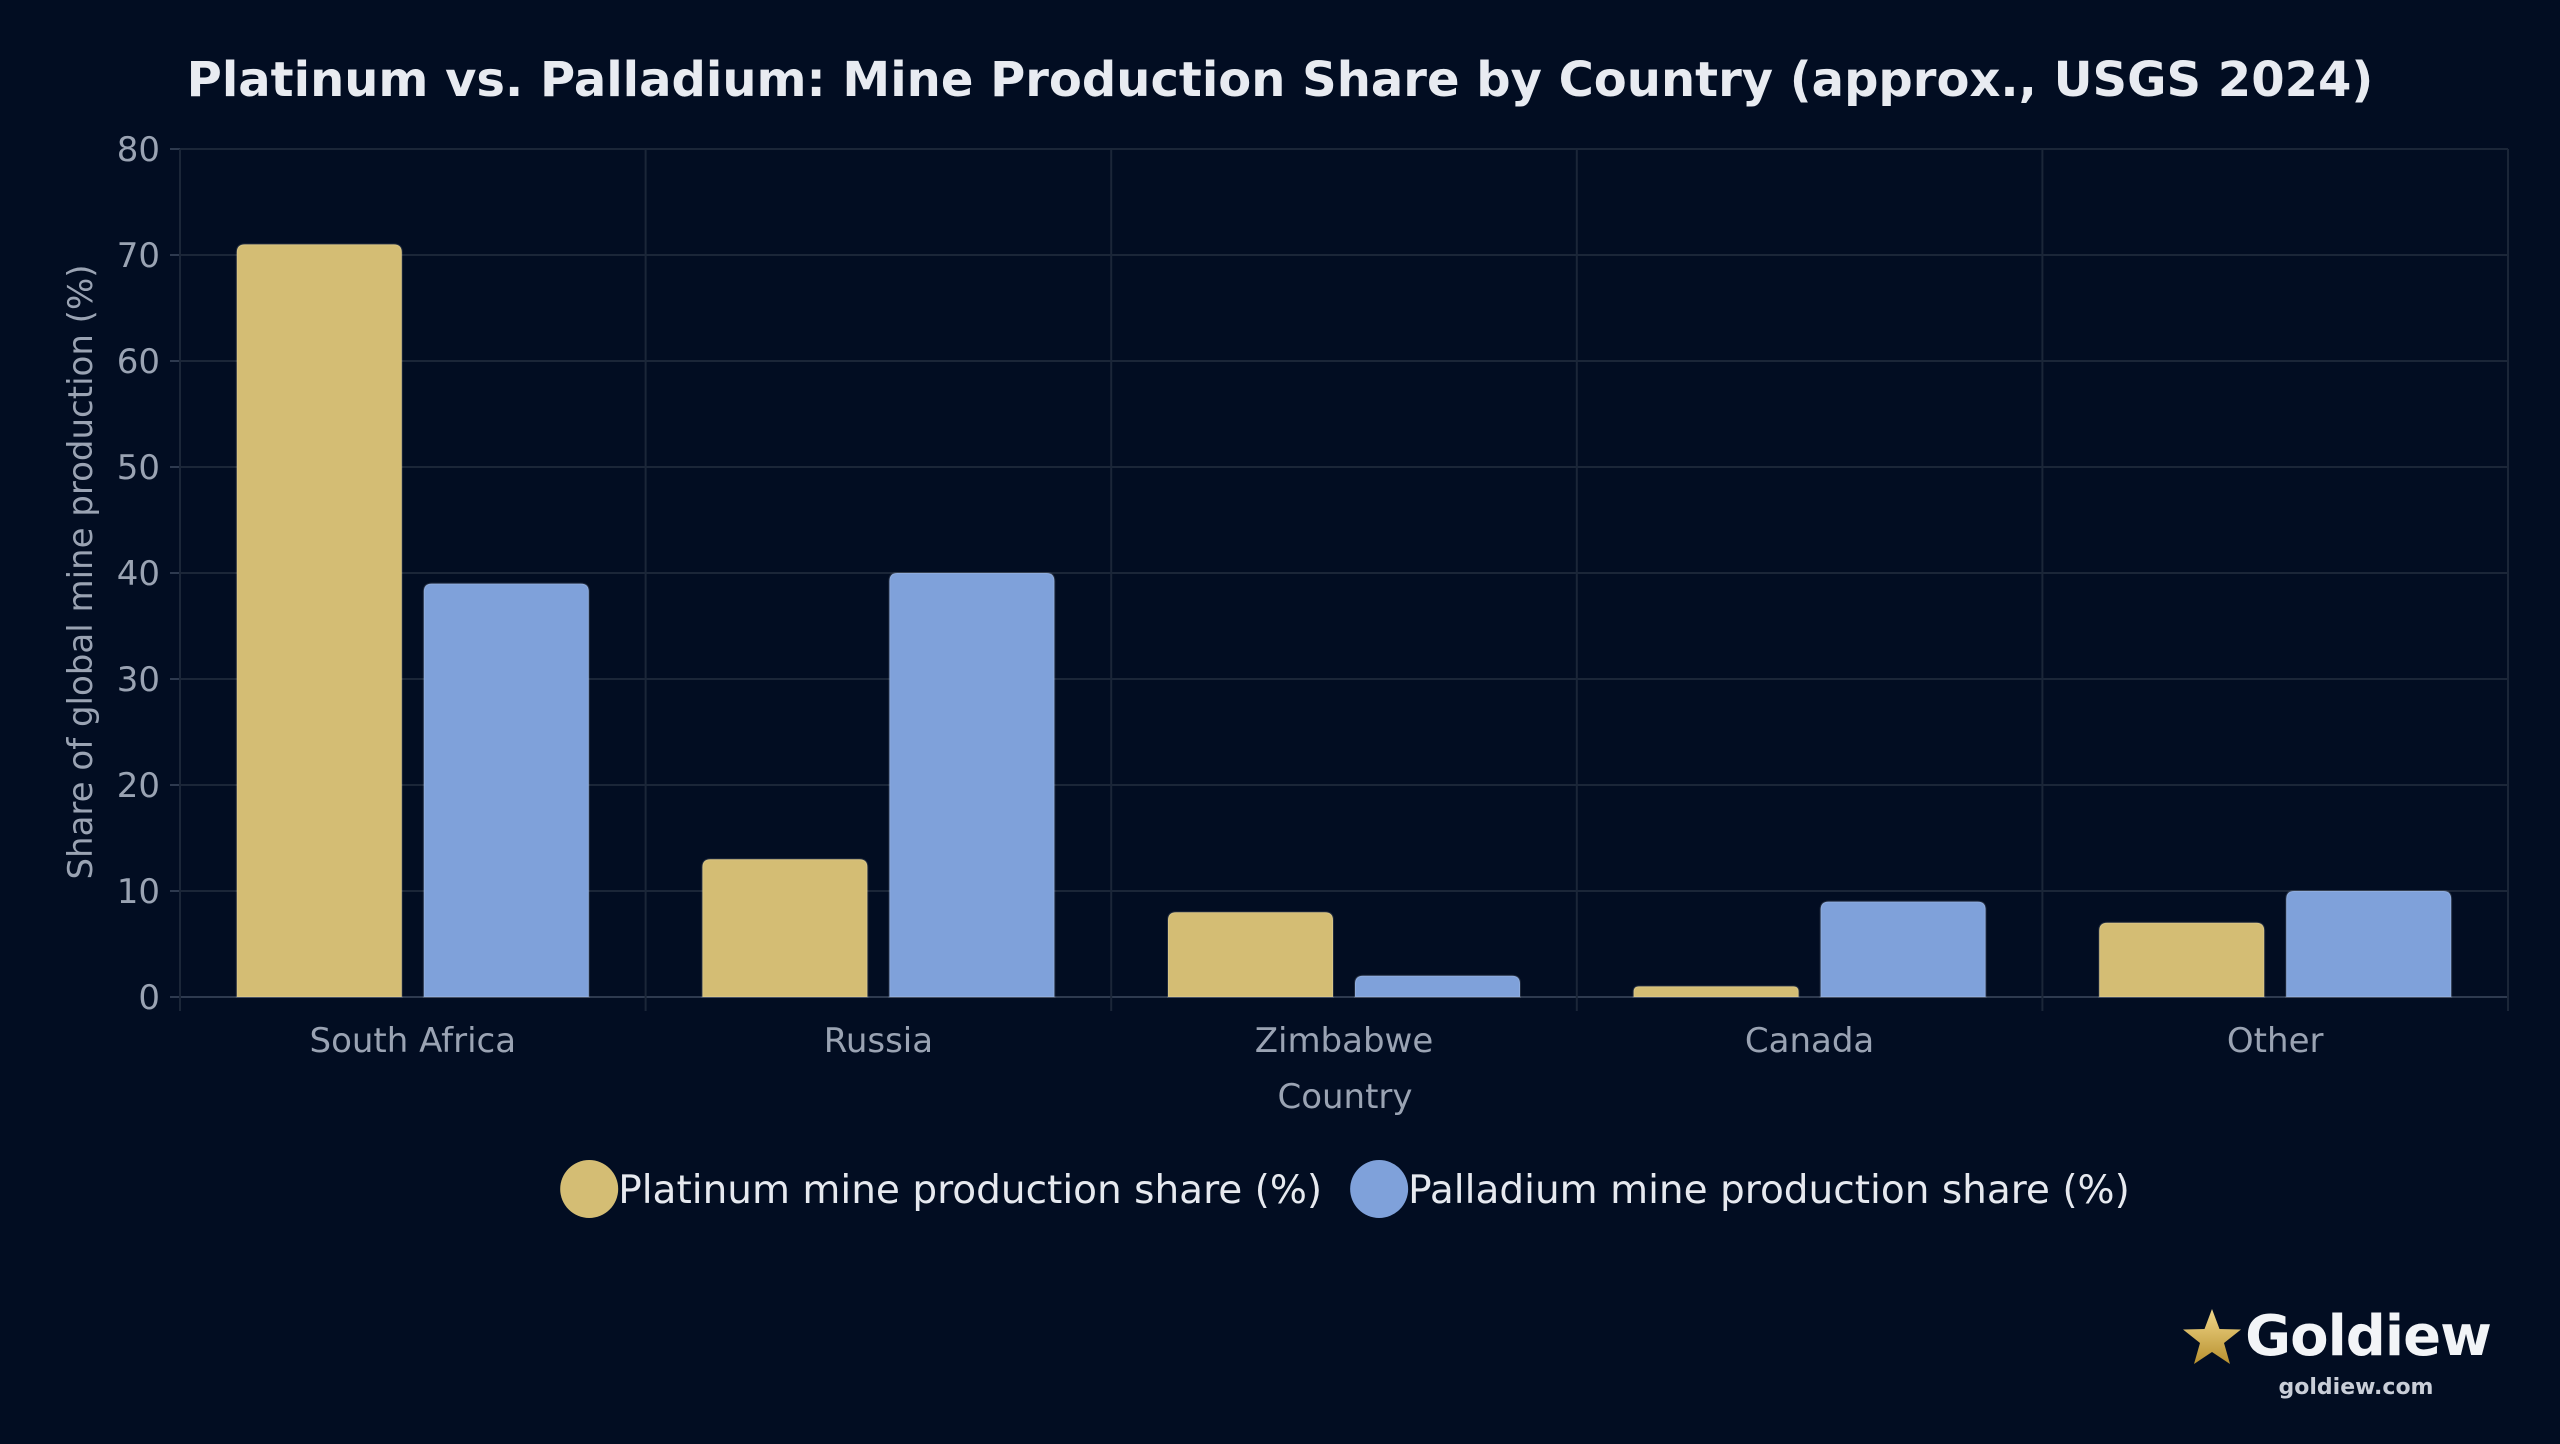  I want to click on x-tick-label: Russia, so click(878, 1041).